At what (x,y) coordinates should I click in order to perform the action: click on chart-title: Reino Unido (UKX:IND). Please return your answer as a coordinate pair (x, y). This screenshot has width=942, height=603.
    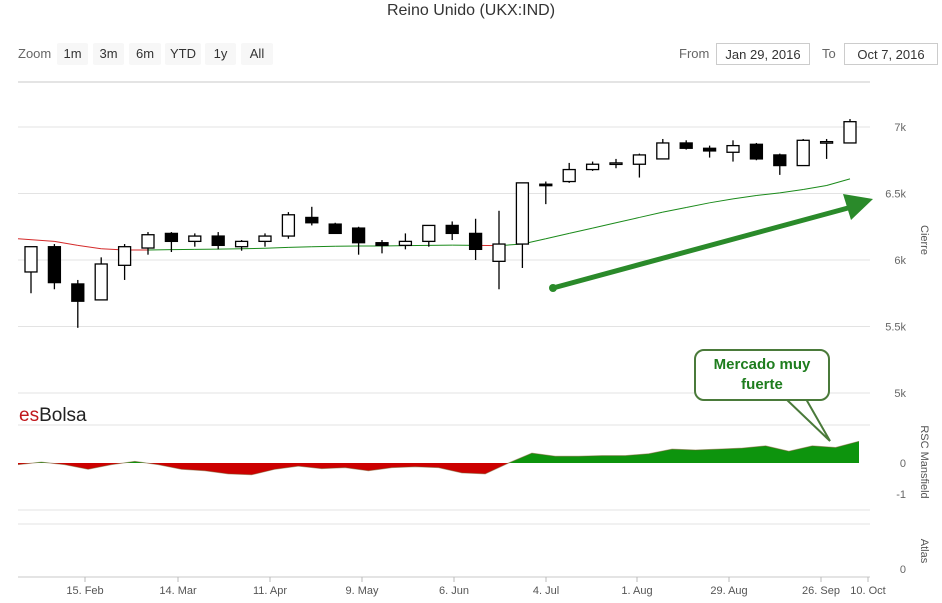
    Looking at the image, I should click on (471, 10).